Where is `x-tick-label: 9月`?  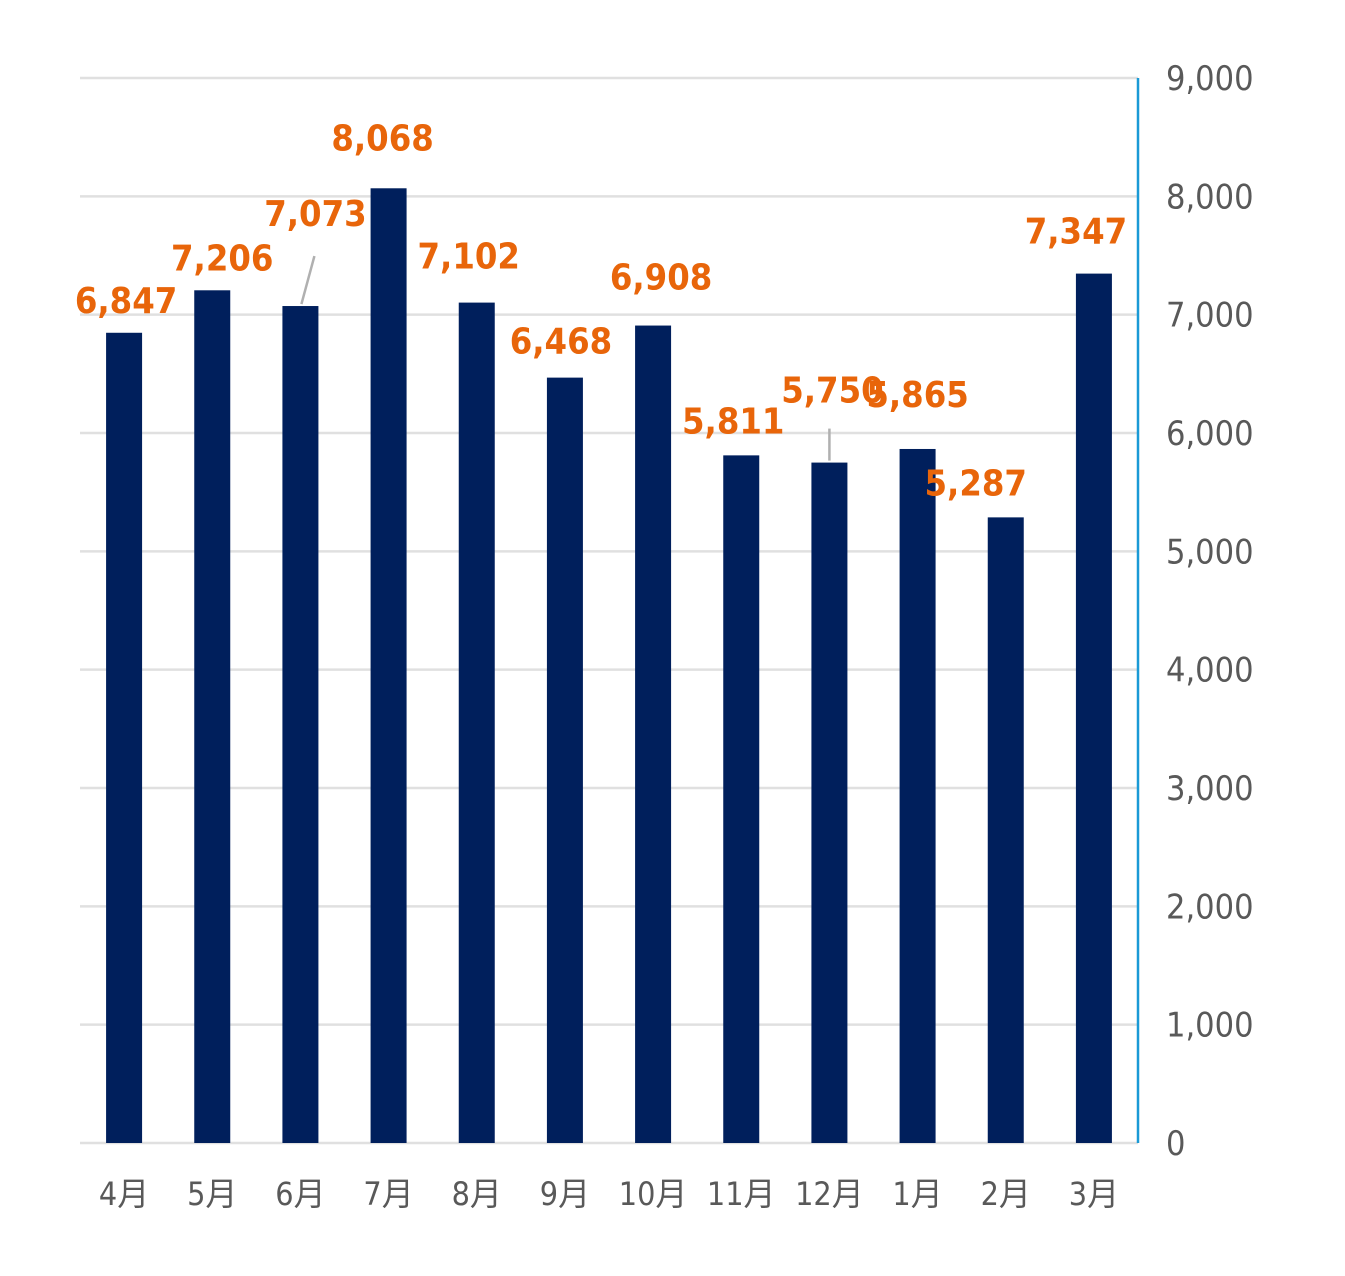 x-tick-label: 9月 is located at coordinates (565, 1194).